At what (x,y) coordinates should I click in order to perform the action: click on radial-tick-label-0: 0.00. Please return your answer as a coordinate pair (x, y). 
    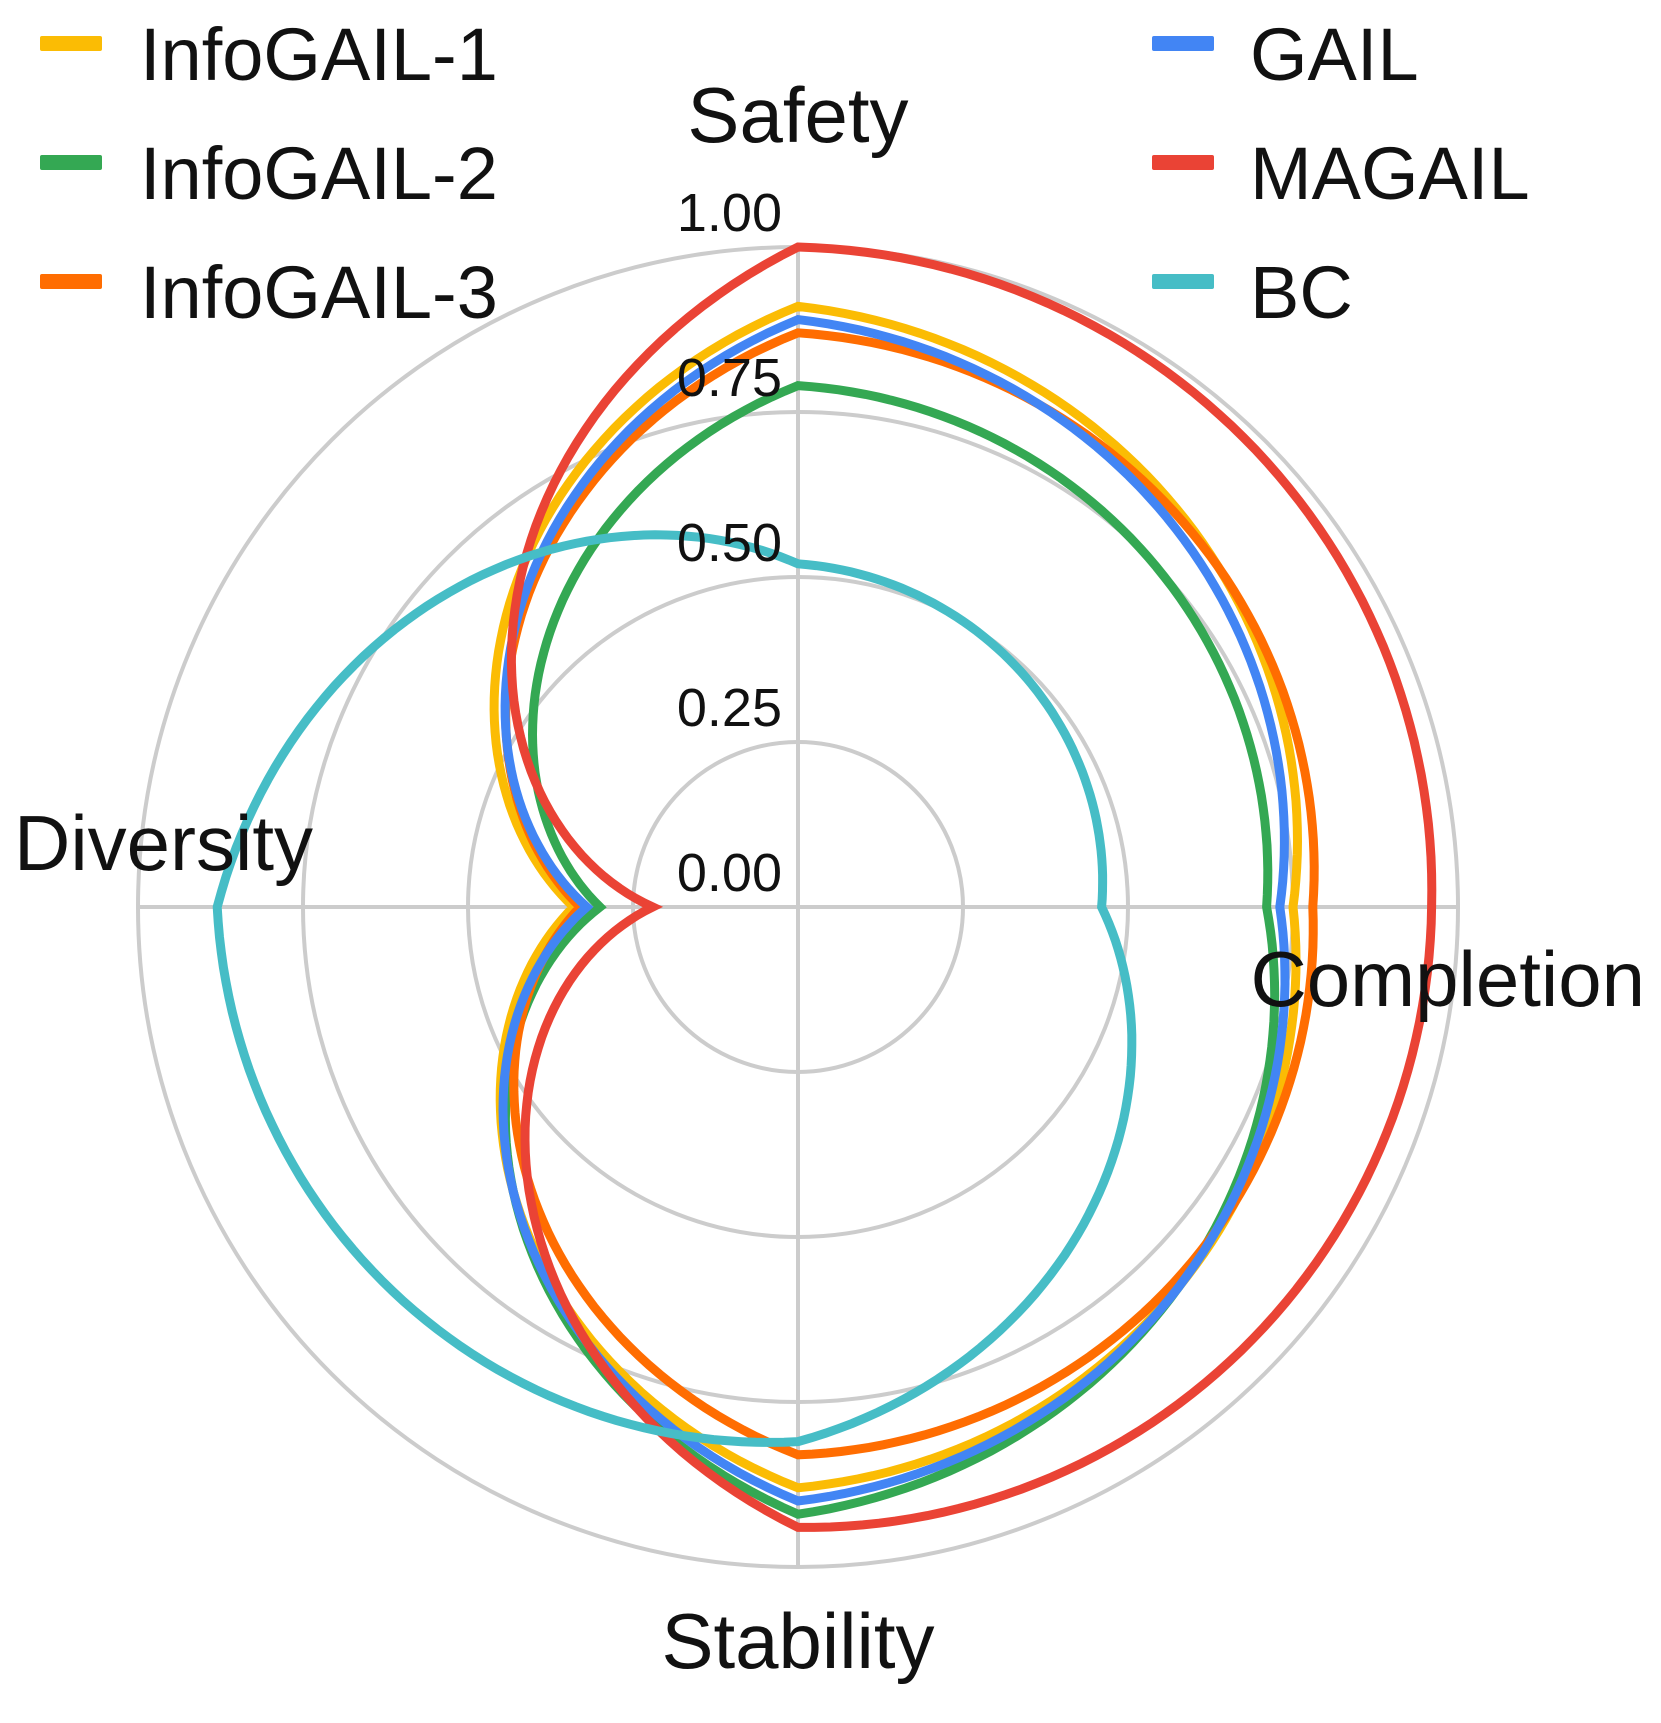
    Looking at the image, I should click on (729, 873).